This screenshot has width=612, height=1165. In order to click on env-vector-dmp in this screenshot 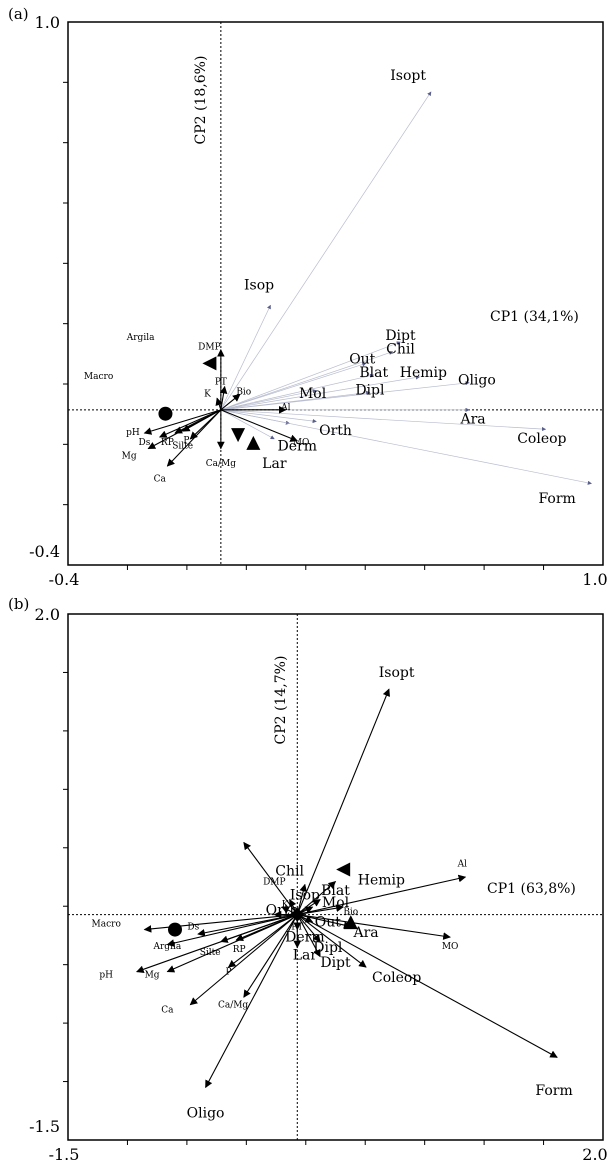, I will do `click(270, 878)`.